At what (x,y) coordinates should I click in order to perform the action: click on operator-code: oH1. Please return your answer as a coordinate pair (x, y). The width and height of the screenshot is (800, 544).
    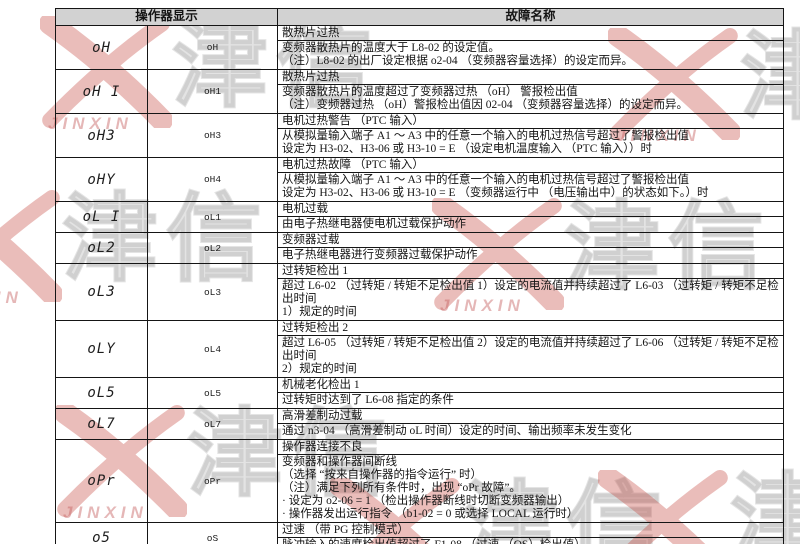
    Looking at the image, I should click on (212, 91).